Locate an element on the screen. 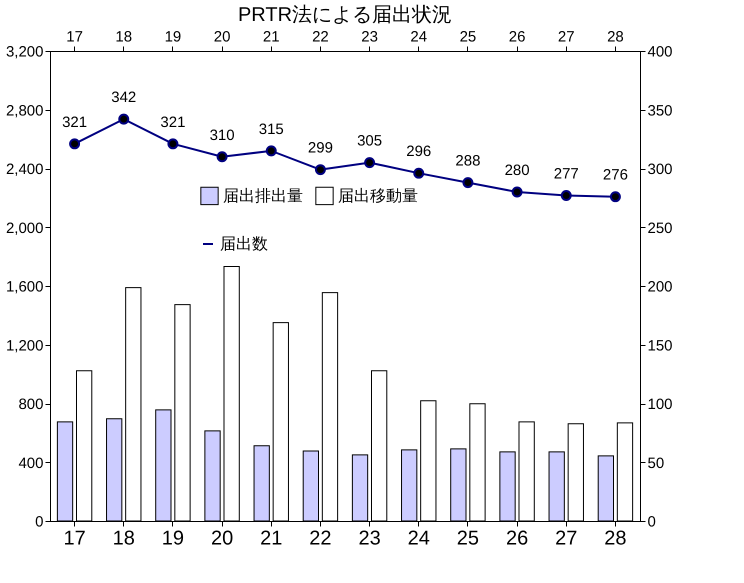  category-label: 17 is located at coordinates (74, 37).